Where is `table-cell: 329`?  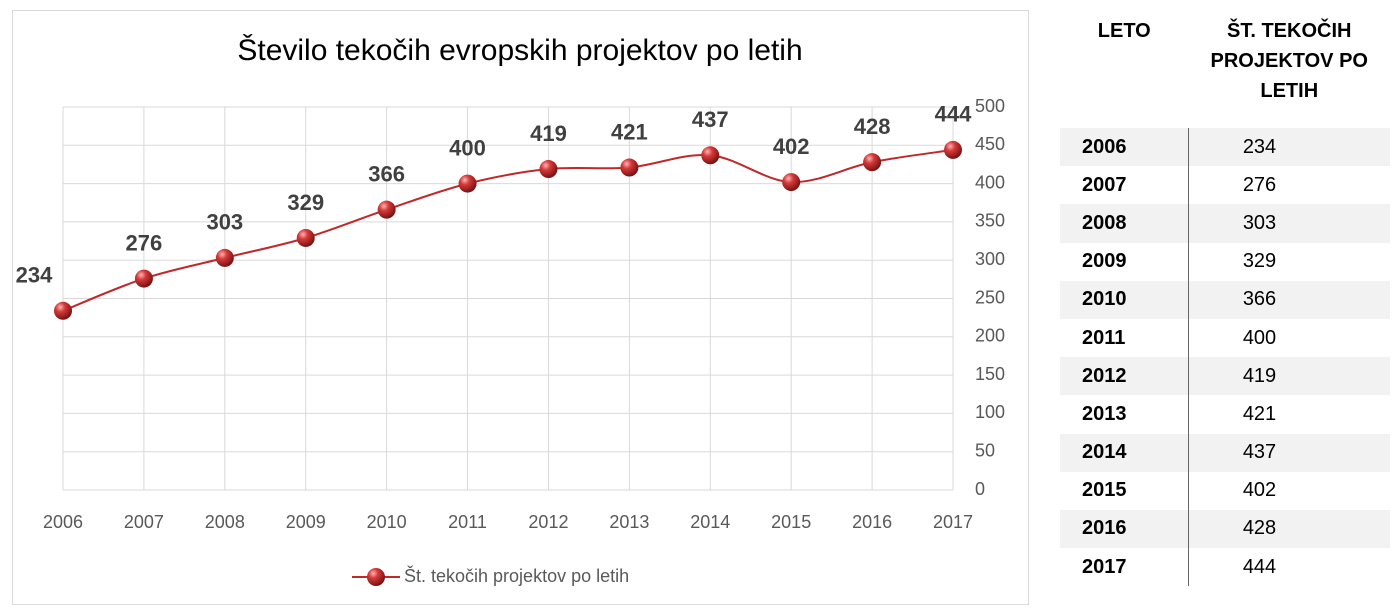
table-cell: 329 is located at coordinates (1259, 261).